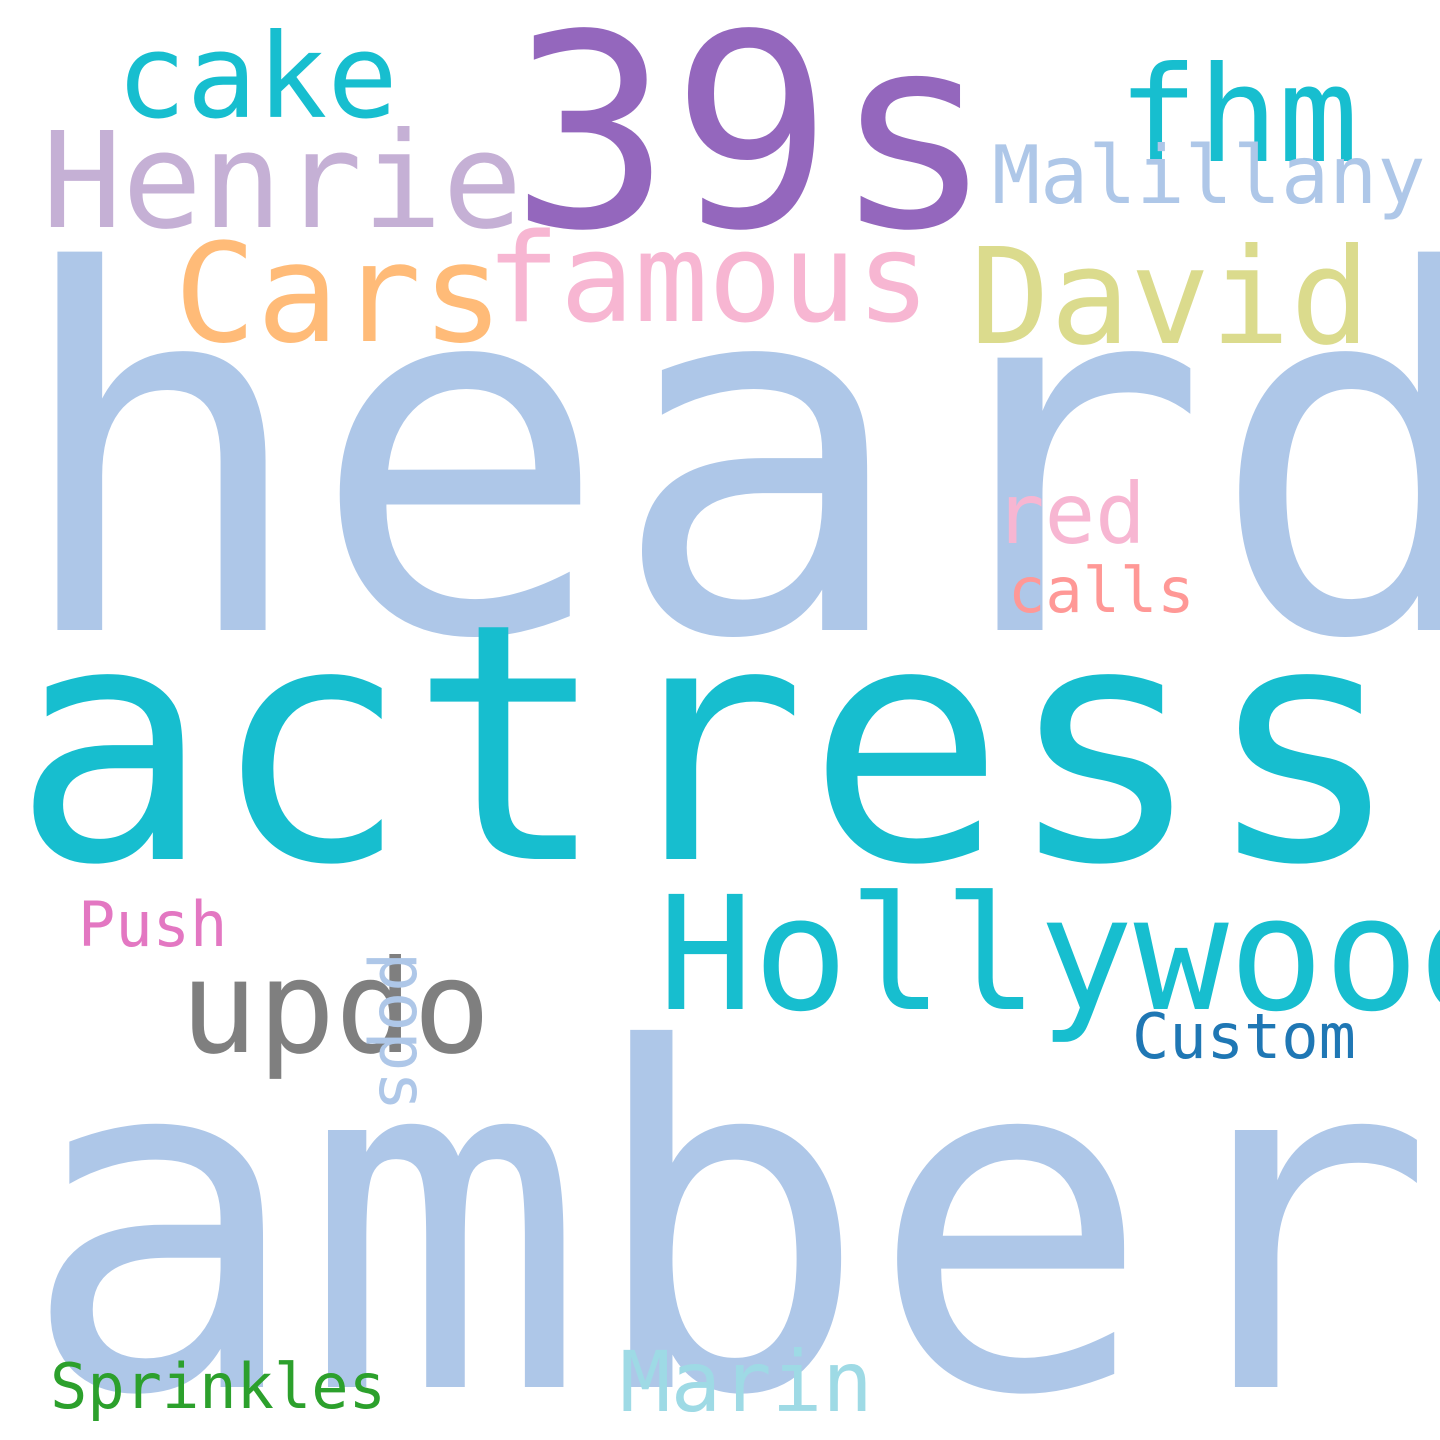  Describe the element at coordinates (1244, 1036) in the screenshot. I see `word-custom: Custom` at that location.